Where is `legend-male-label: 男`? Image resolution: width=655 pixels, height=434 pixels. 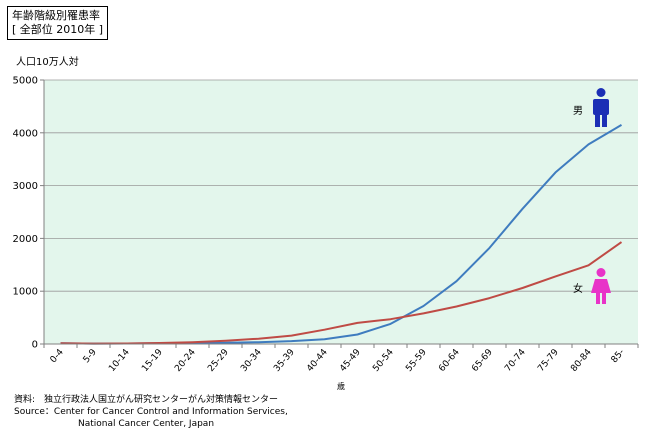
legend-male-label: 男 is located at coordinates (578, 111).